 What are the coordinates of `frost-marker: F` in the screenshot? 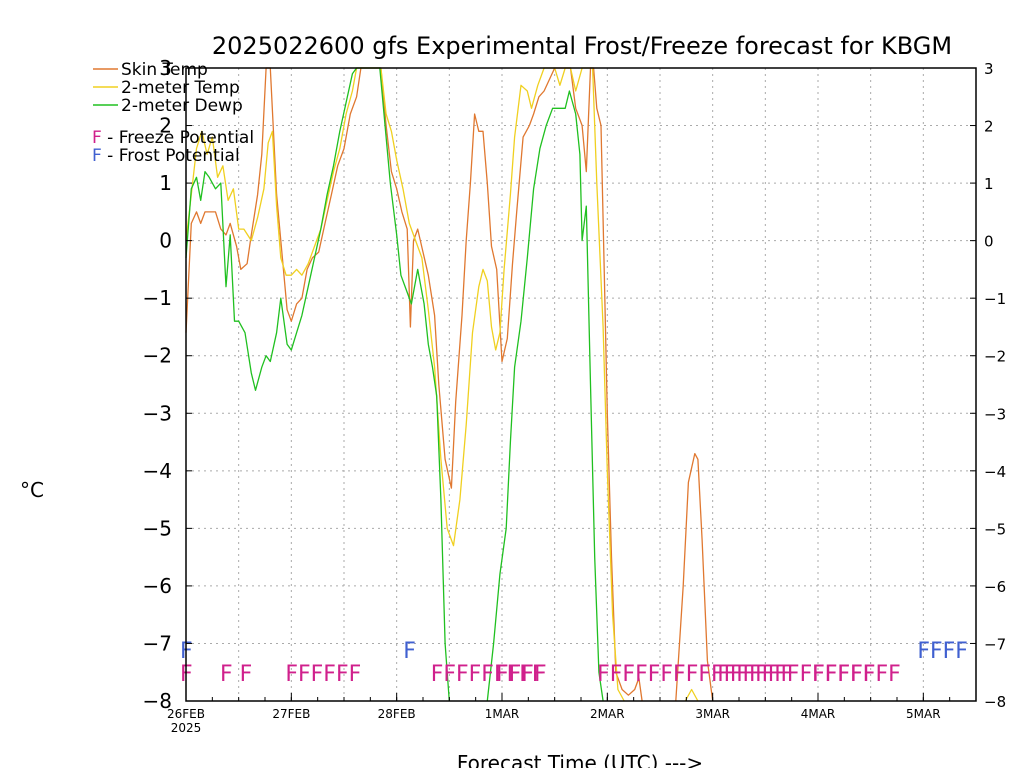 It's located at (409, 651).